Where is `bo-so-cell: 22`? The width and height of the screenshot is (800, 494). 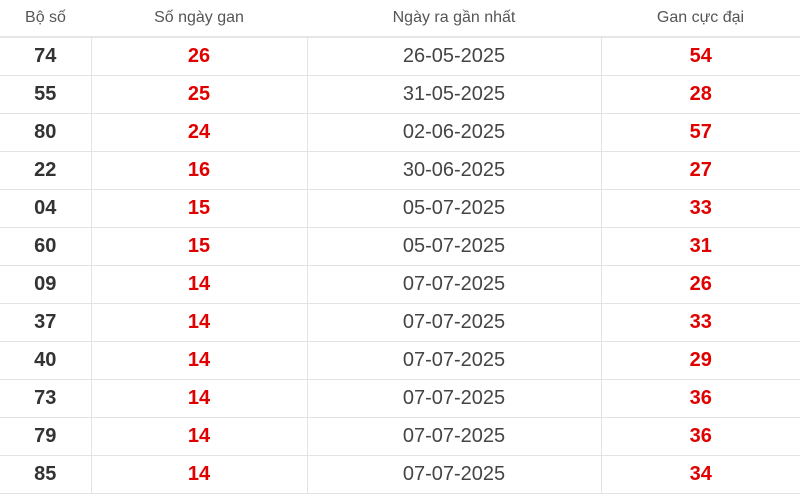 bo-so-cell: 22 is located at coordinates (45, 170).